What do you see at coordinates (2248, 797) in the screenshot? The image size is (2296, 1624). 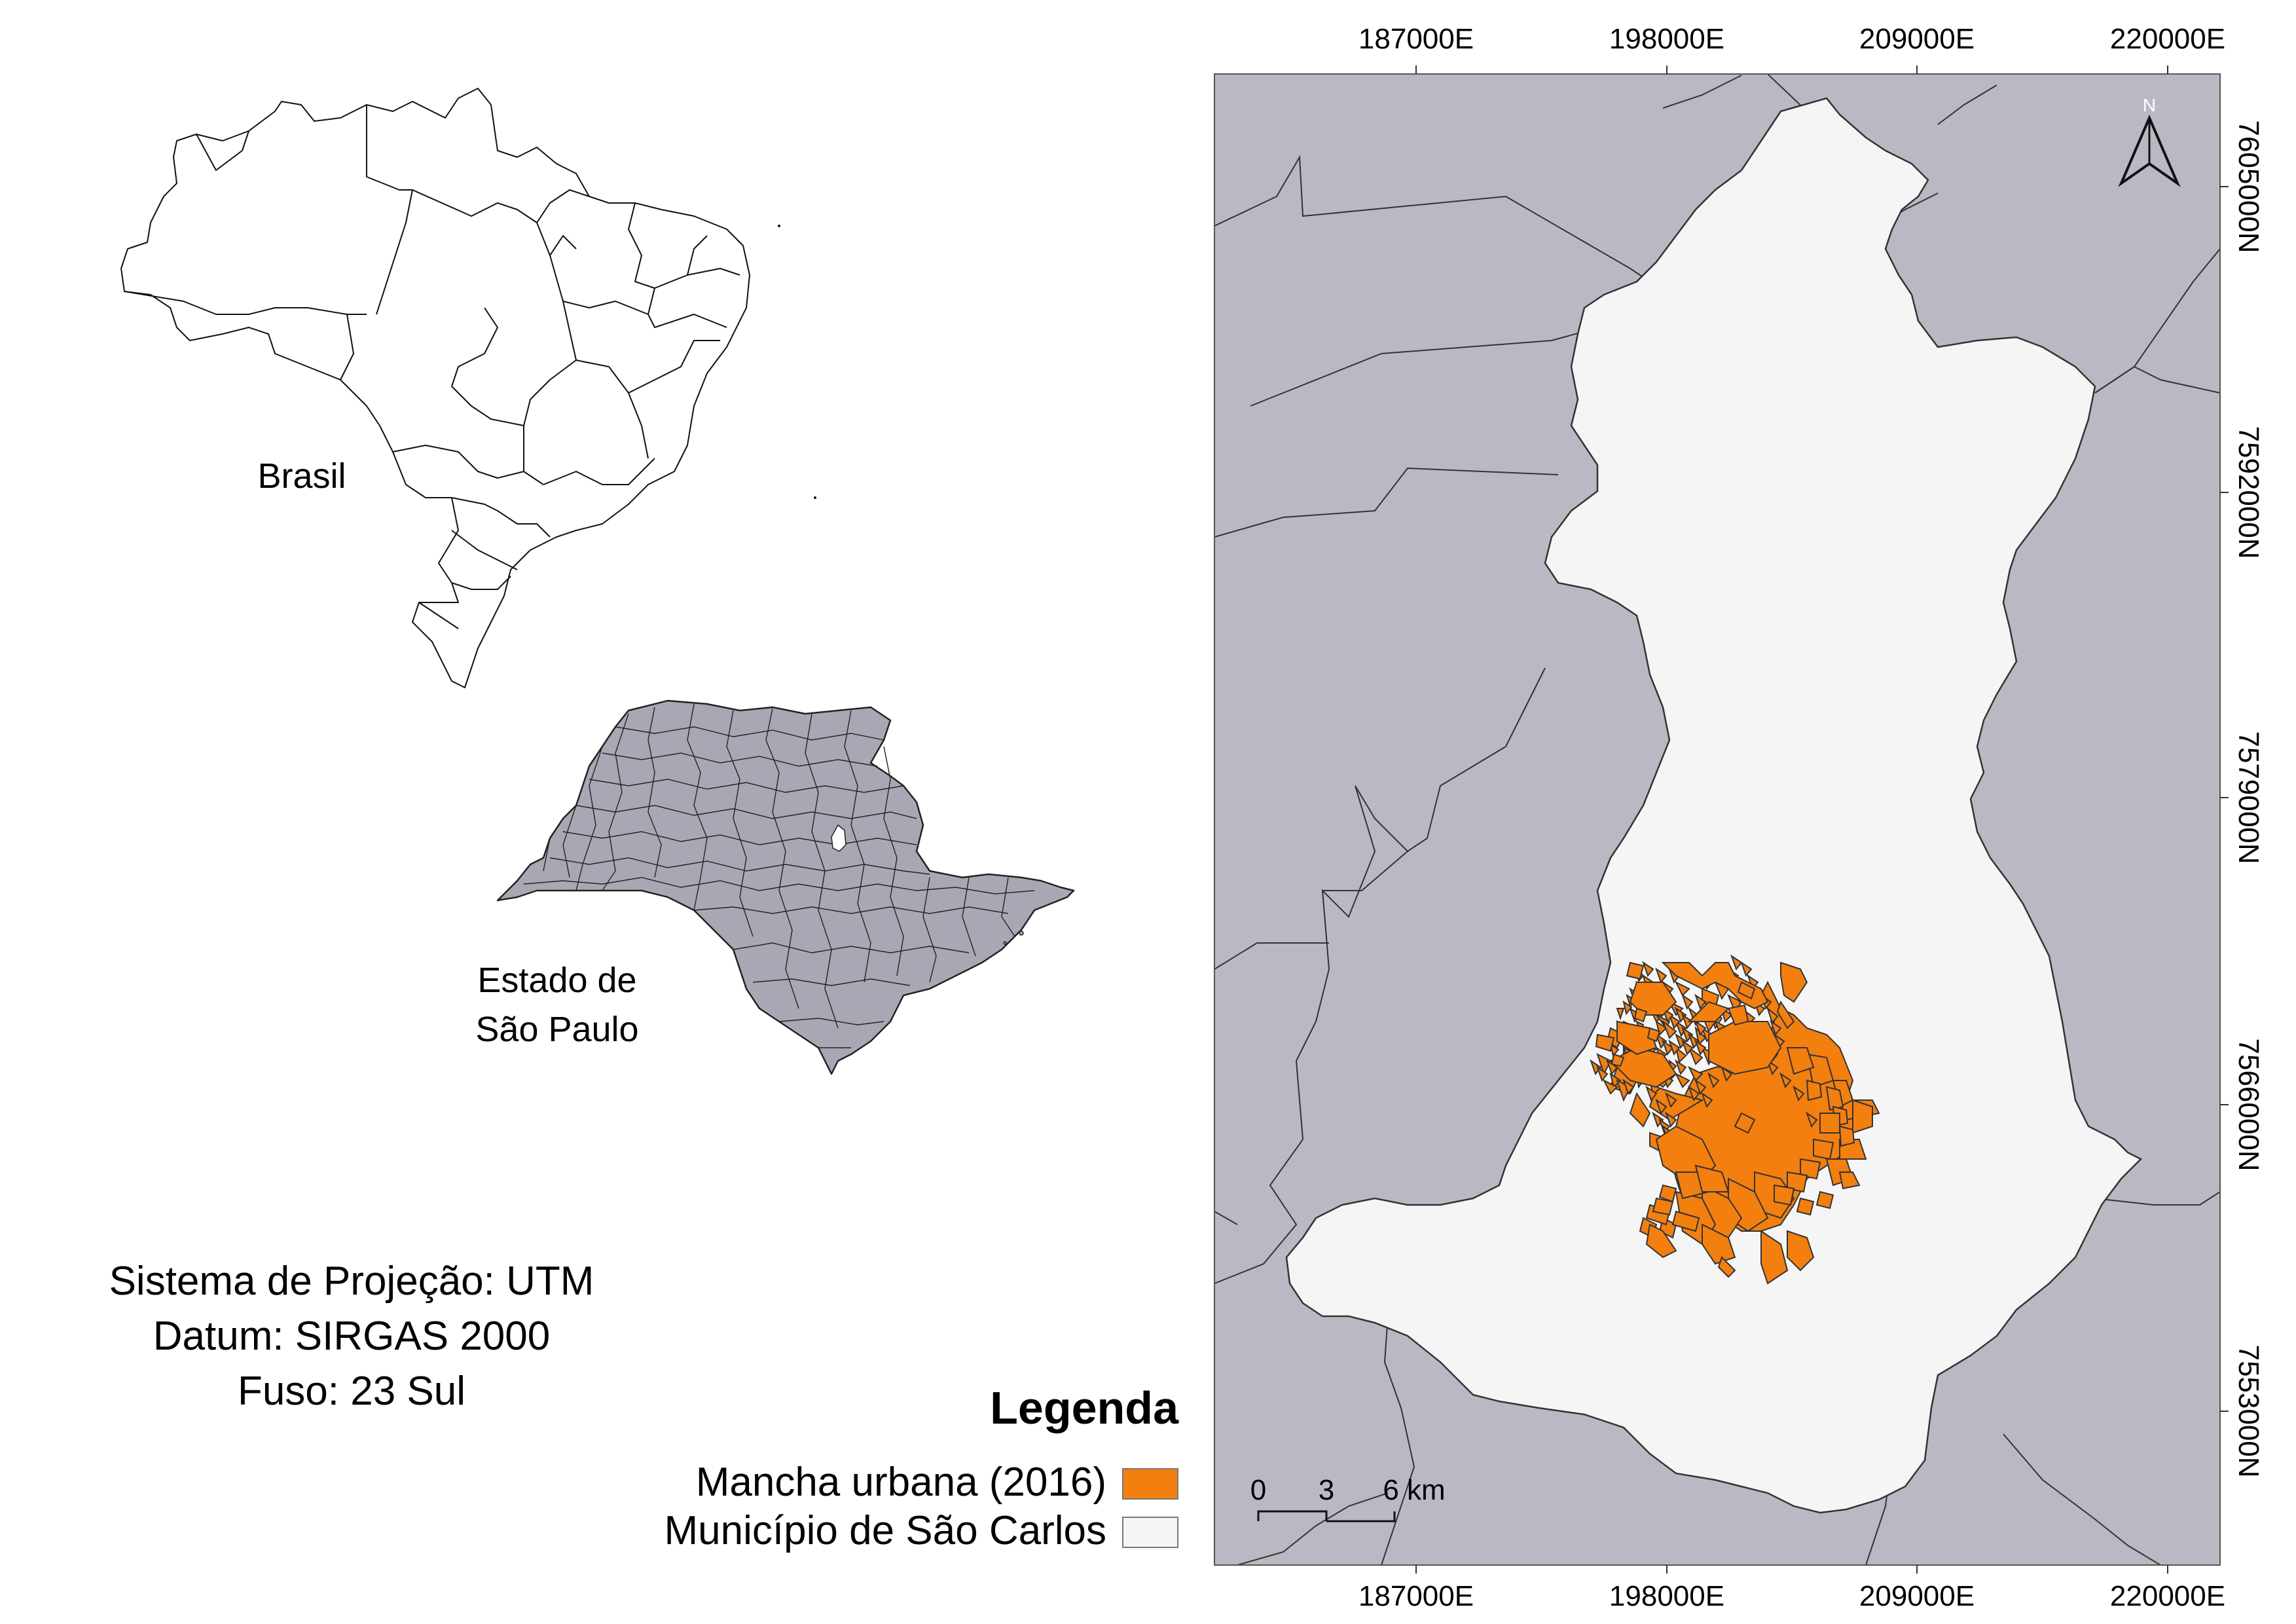 I see `y-tick-label: 7579000N` at bounding box center [2248, 797].